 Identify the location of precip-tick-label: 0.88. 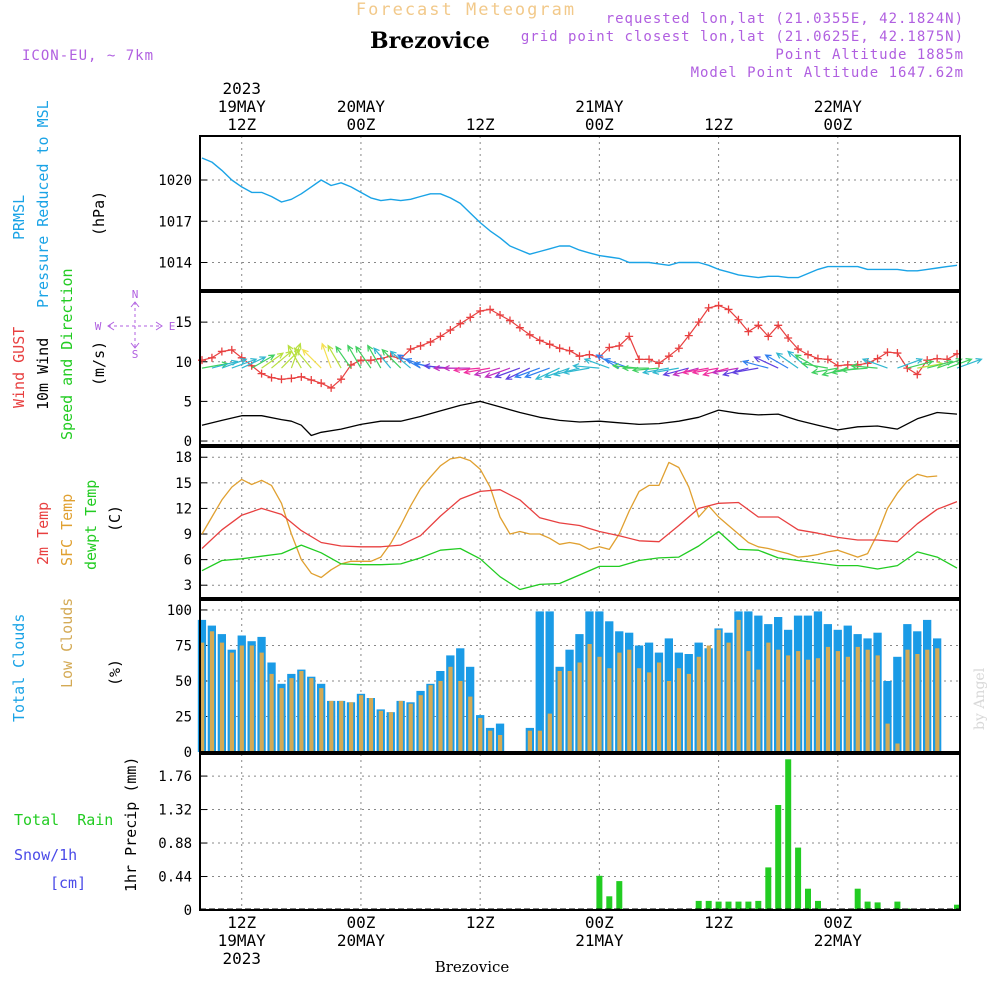
(175, 844).